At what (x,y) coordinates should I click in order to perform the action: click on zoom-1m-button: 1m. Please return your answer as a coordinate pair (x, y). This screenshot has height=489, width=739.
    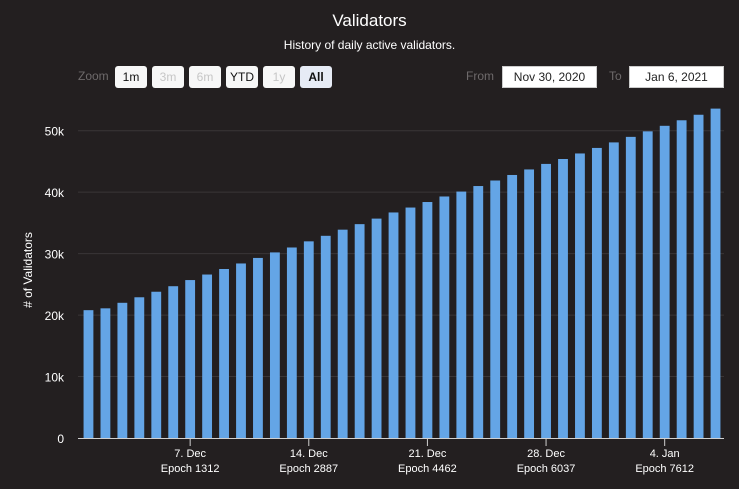
    Looking at the image, I should click on (131, 77).